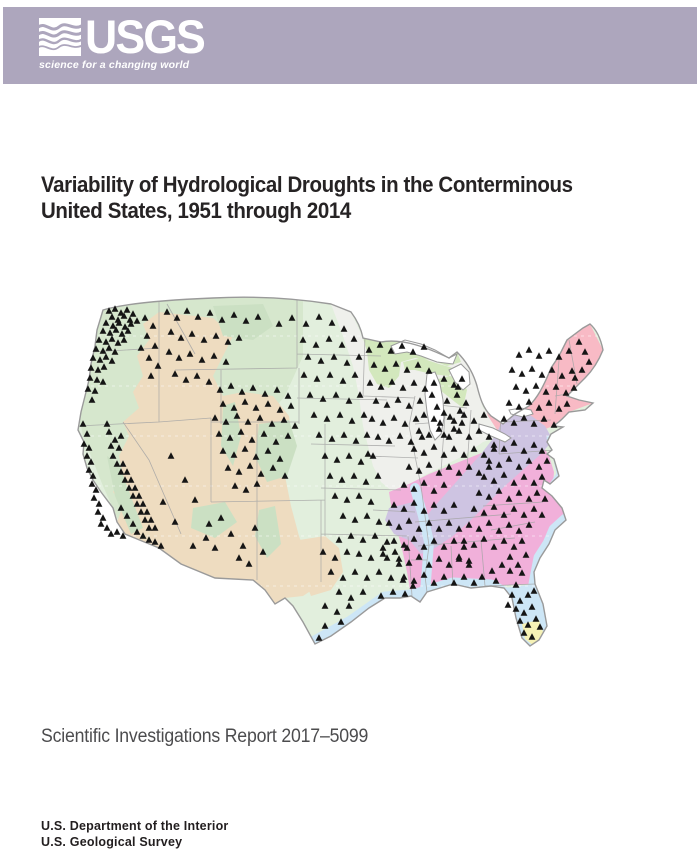 The width and height of the screenshot is (700, 860). Describe the element at coordinates (112, 842) in the screenshot. I see `publisher-line2: U.S. Geological Survey` at that location.